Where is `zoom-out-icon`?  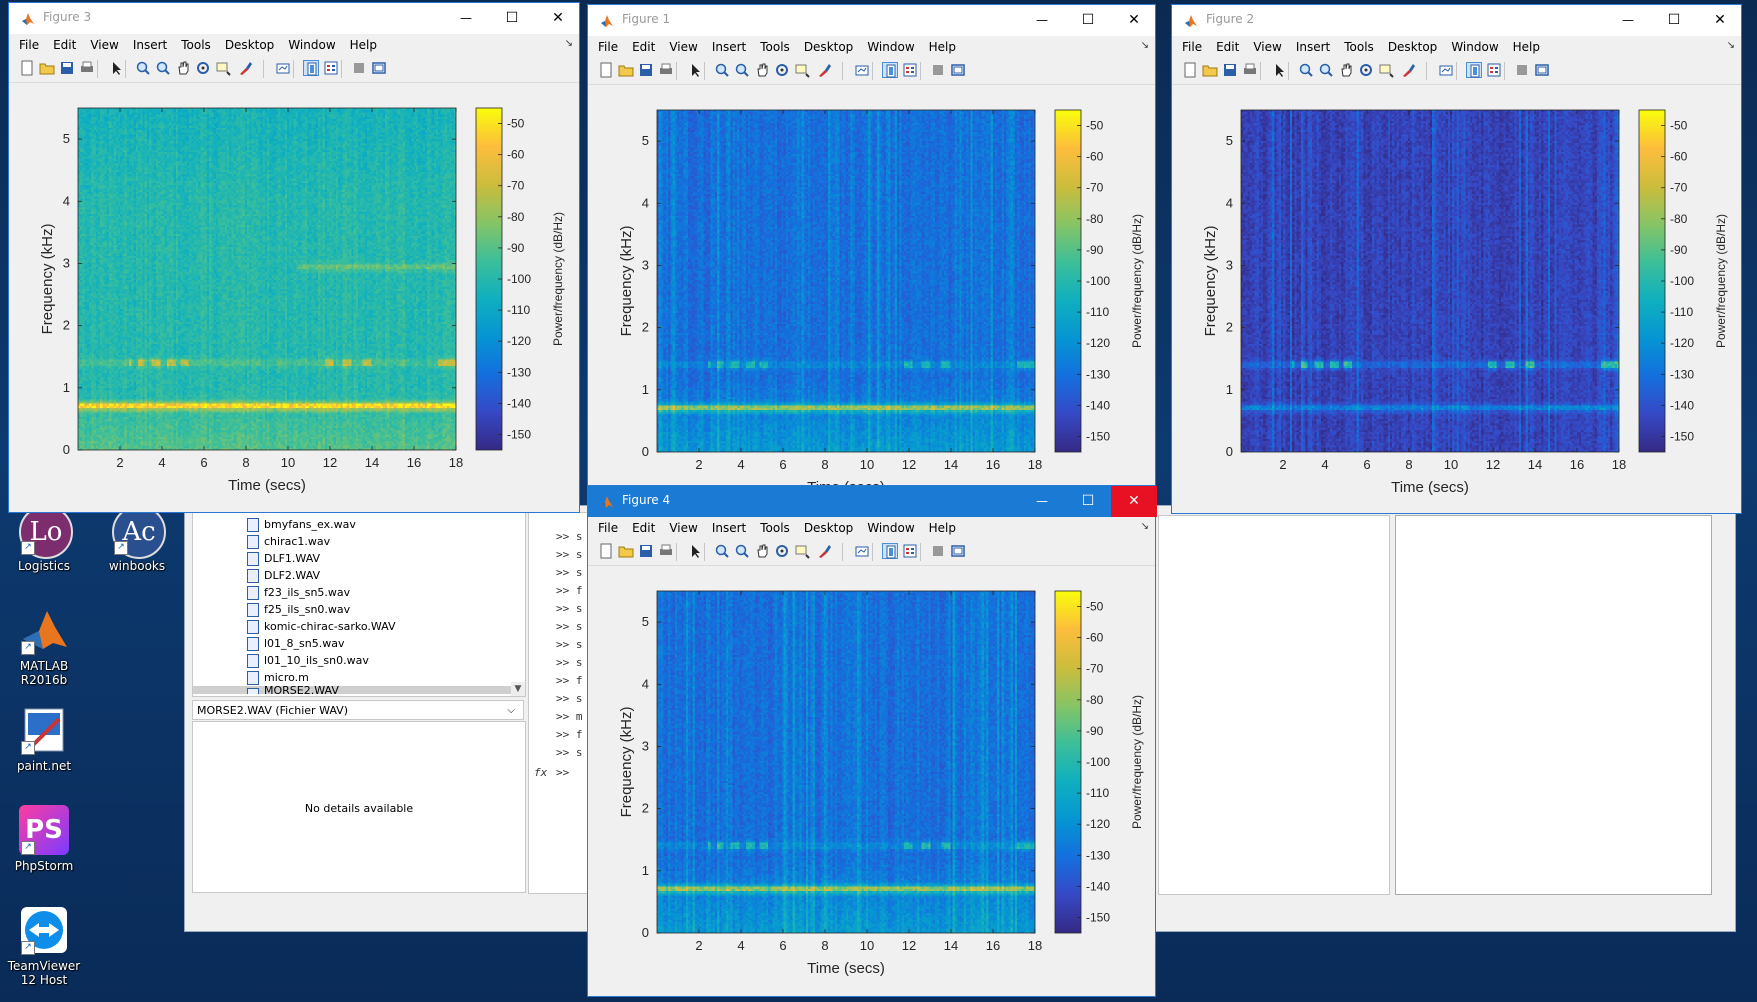
zoom-out-icon is located at coordinates (1326, 70).